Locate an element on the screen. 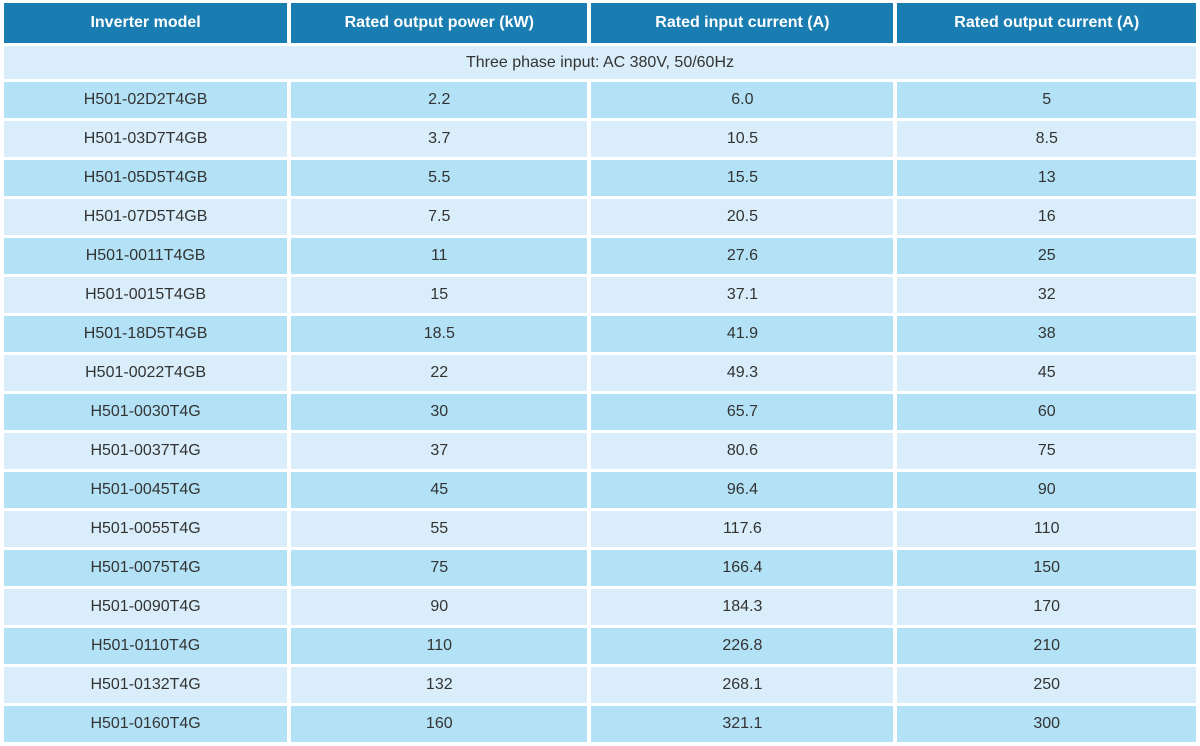  model-cell: H501-0045T4G is located at coordinates (146, 490).